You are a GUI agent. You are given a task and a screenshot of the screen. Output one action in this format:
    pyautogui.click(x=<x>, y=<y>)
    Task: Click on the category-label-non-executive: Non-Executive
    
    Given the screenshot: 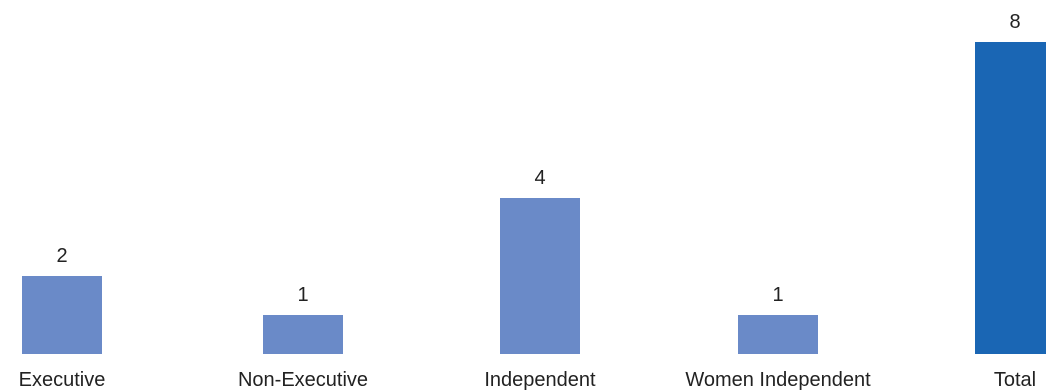 What is the action you would take?
    pyautogui.click(x=303, y=379)
    